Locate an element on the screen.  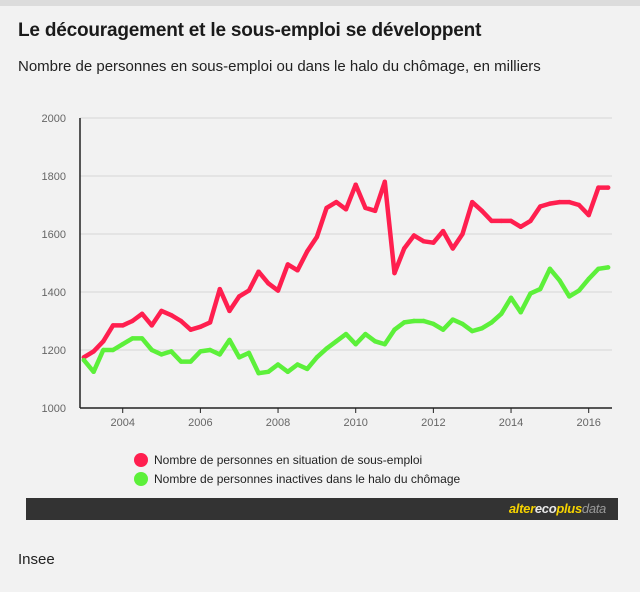
x-tick-label-2016: 2016 is located at coordinates (588, 423).